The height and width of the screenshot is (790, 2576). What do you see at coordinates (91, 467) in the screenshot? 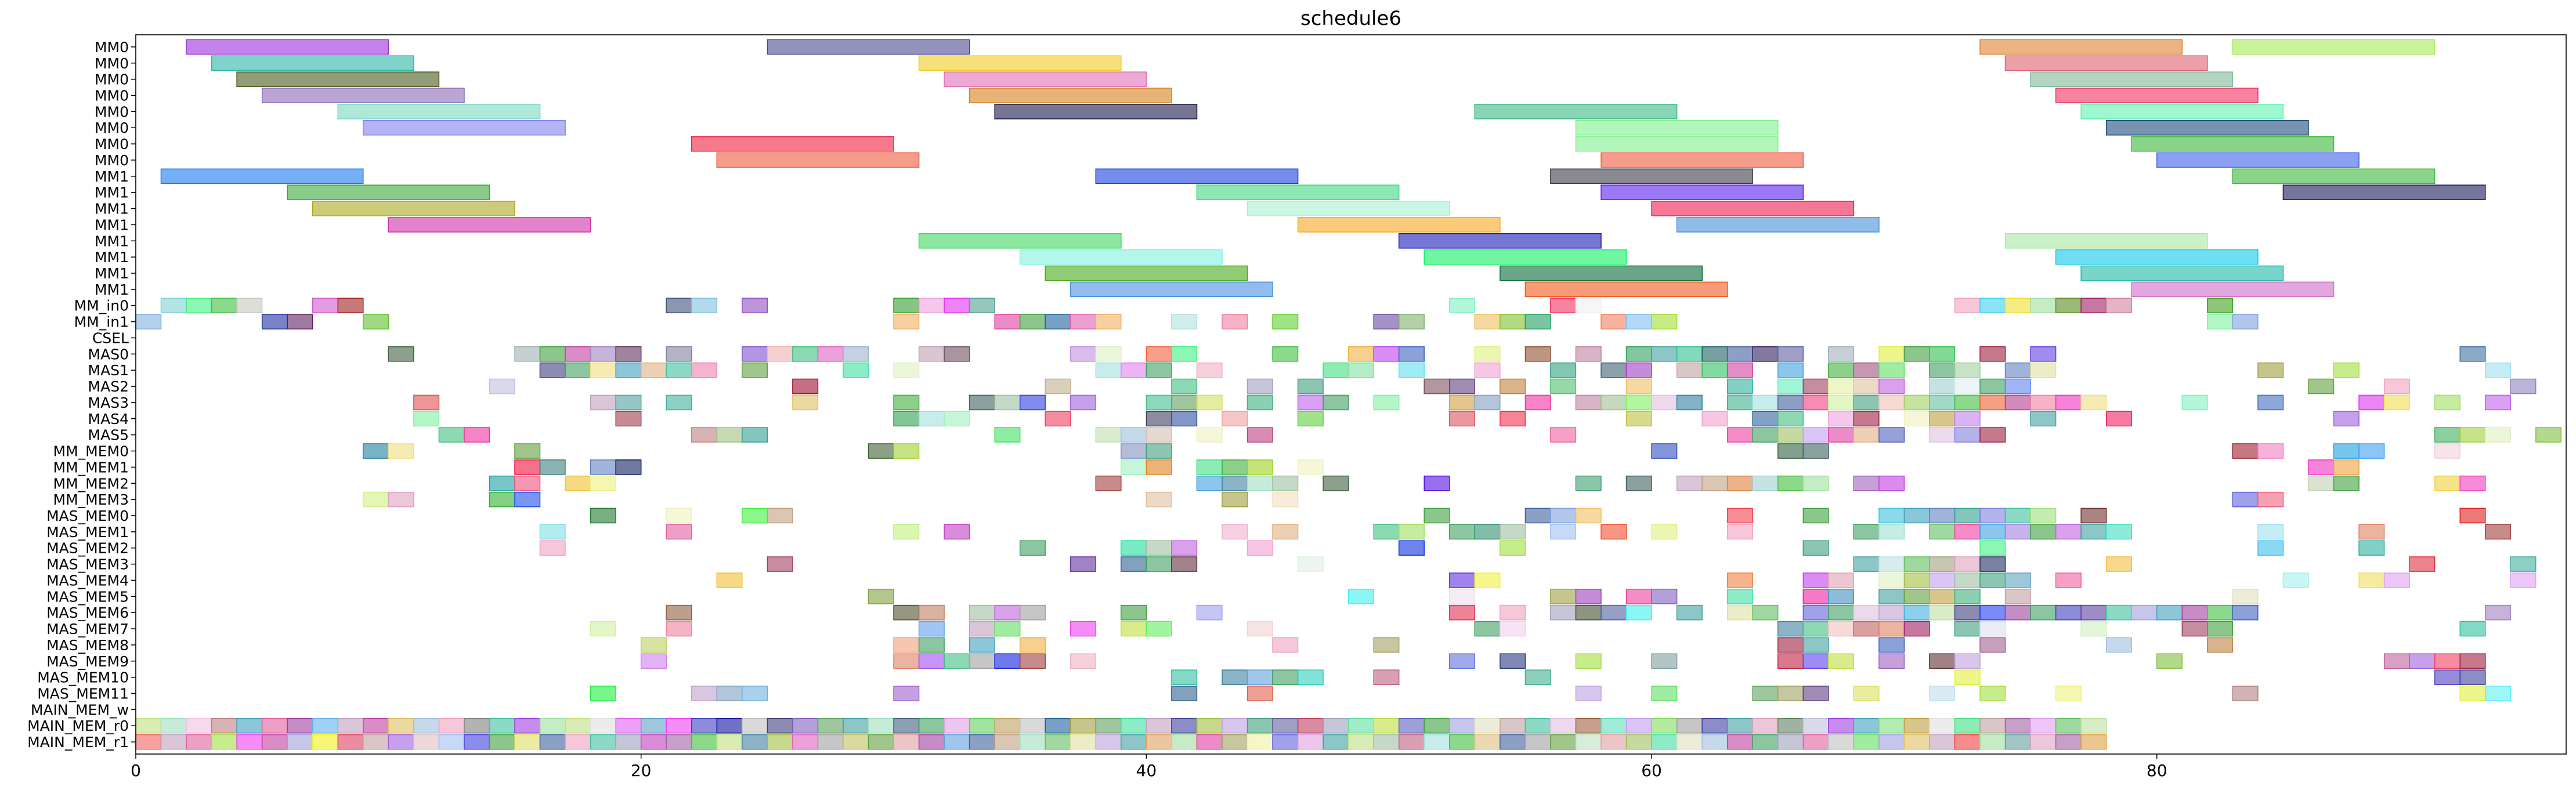
I see `y-tick-label: MM_MEM1` at bounding box center [91, 467].